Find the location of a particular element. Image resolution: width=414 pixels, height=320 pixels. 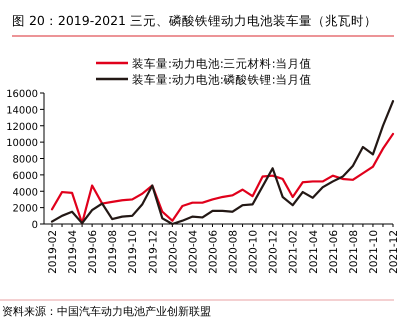

y-tick-label: 16000 is located at coordinates (22, 94).